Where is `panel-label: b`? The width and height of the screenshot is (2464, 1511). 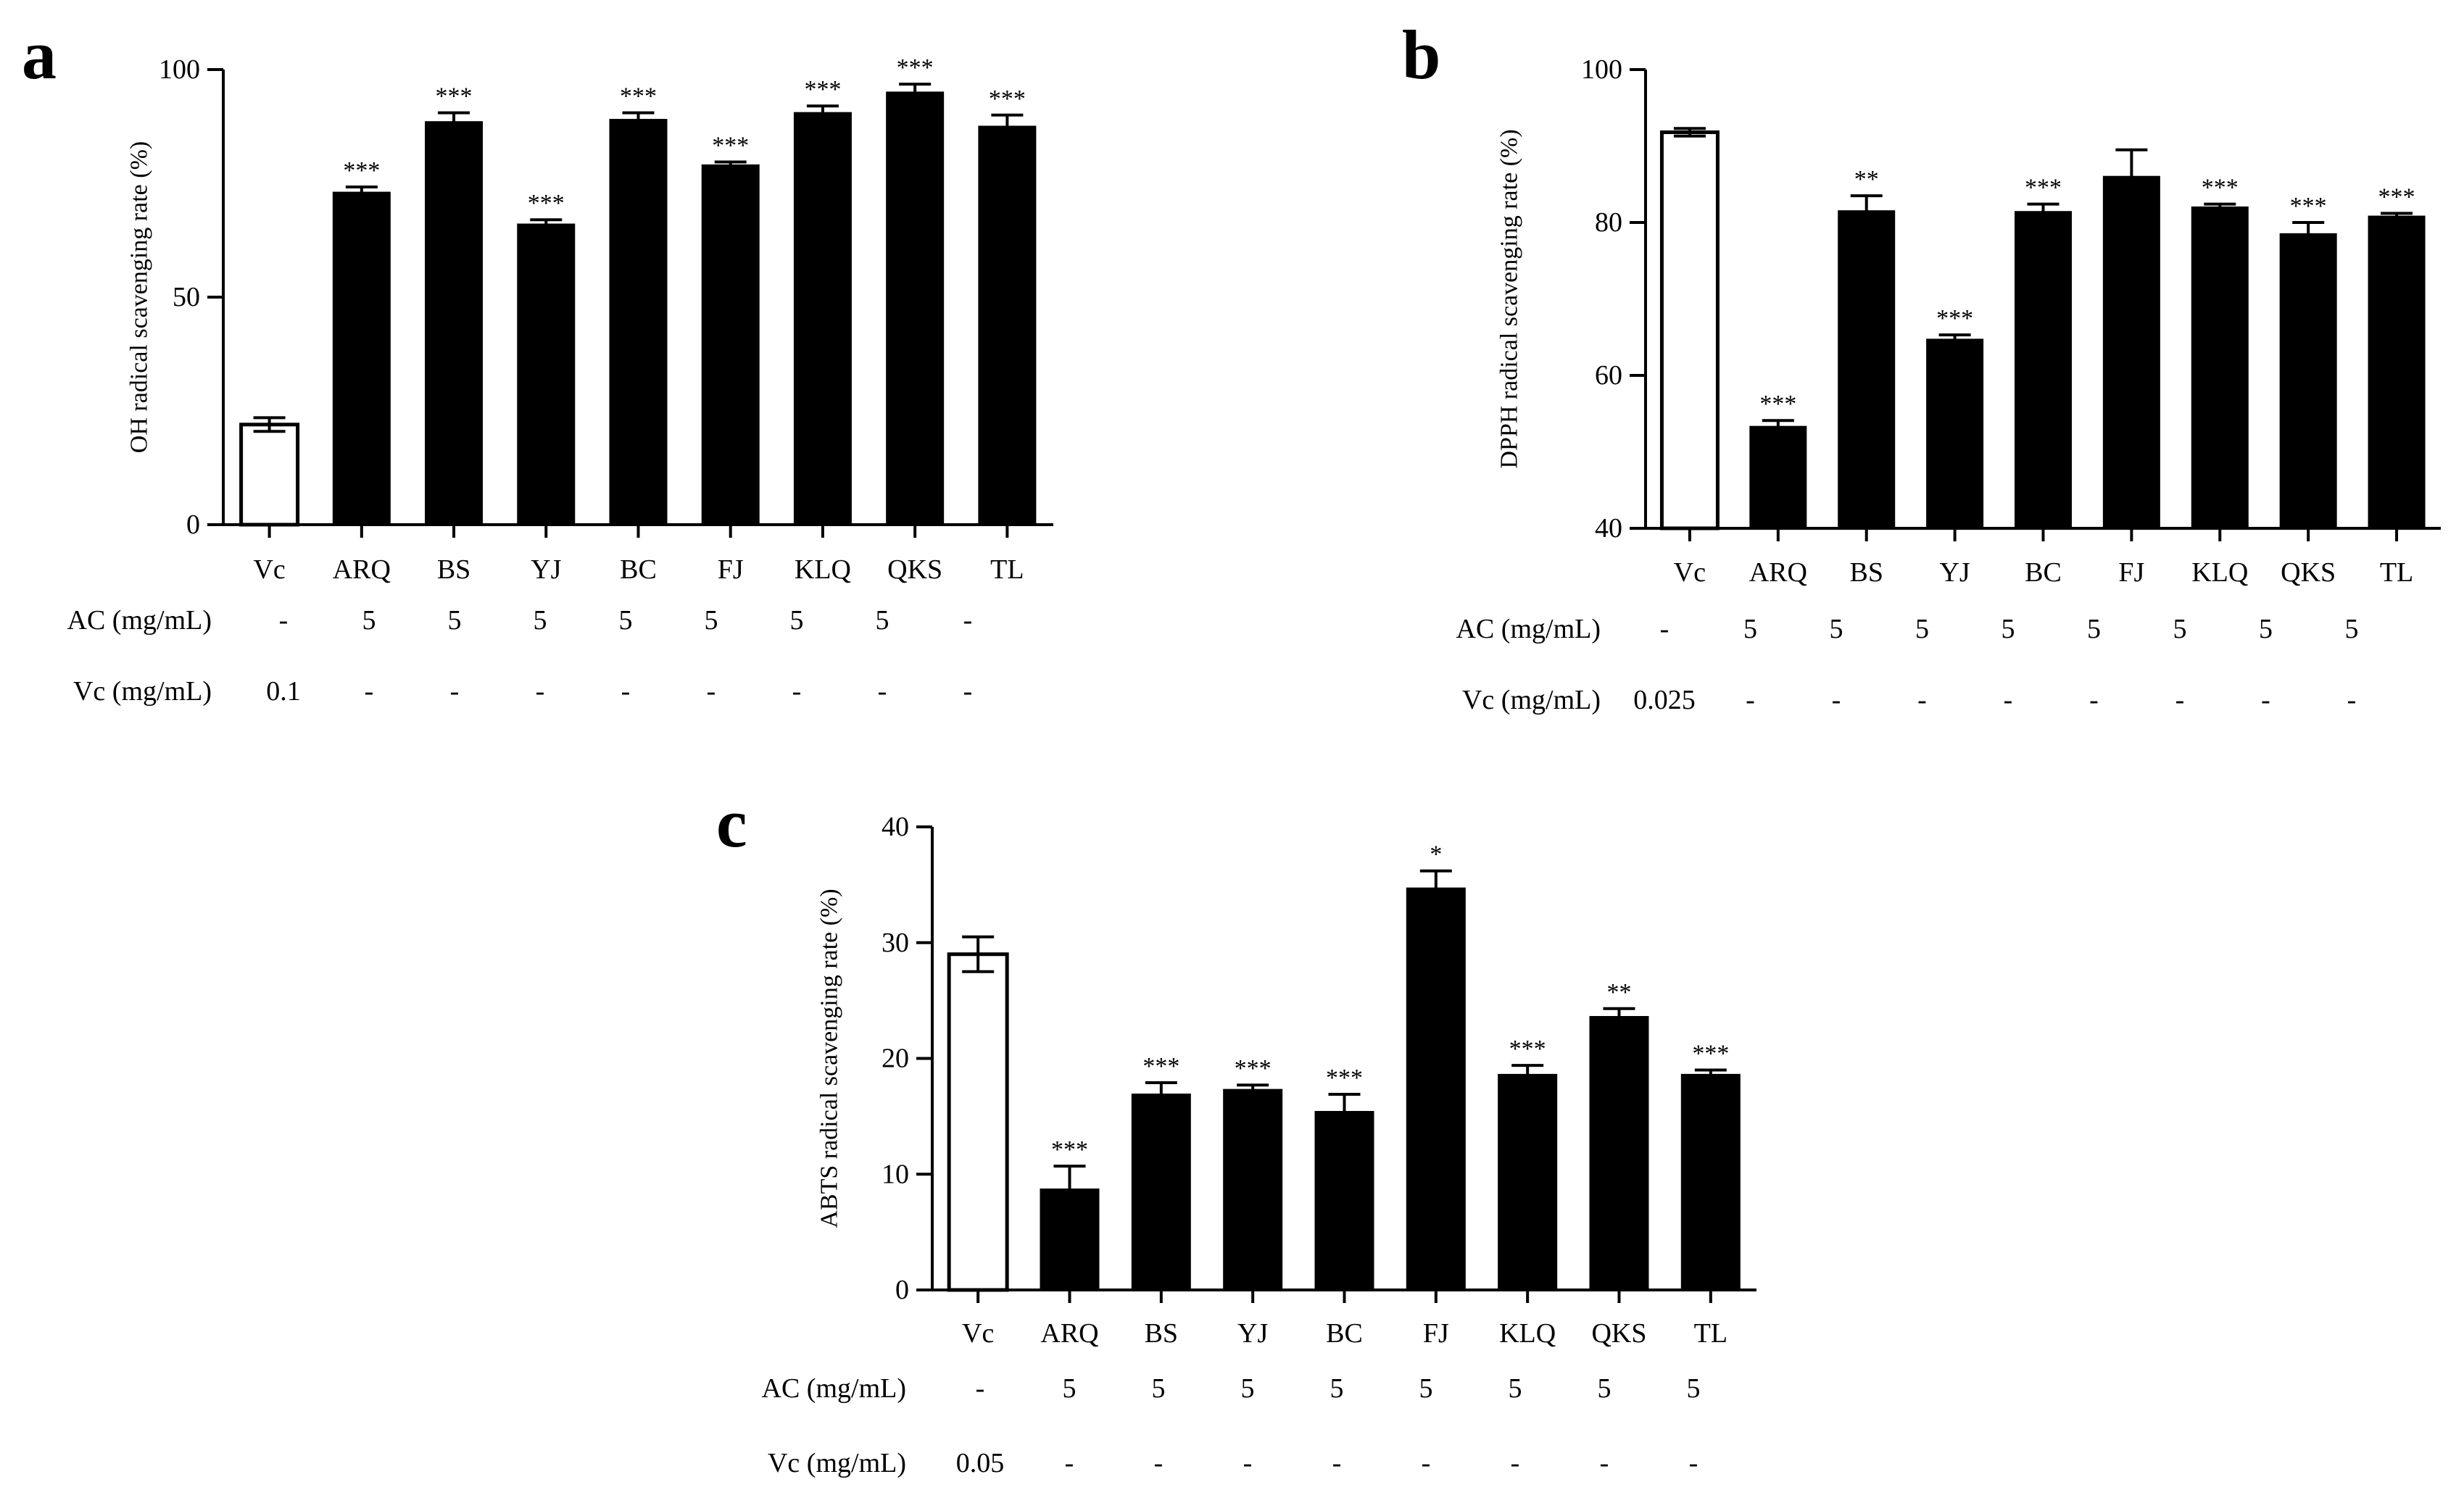 panel-label: b is located at coordinates (1421, 54).